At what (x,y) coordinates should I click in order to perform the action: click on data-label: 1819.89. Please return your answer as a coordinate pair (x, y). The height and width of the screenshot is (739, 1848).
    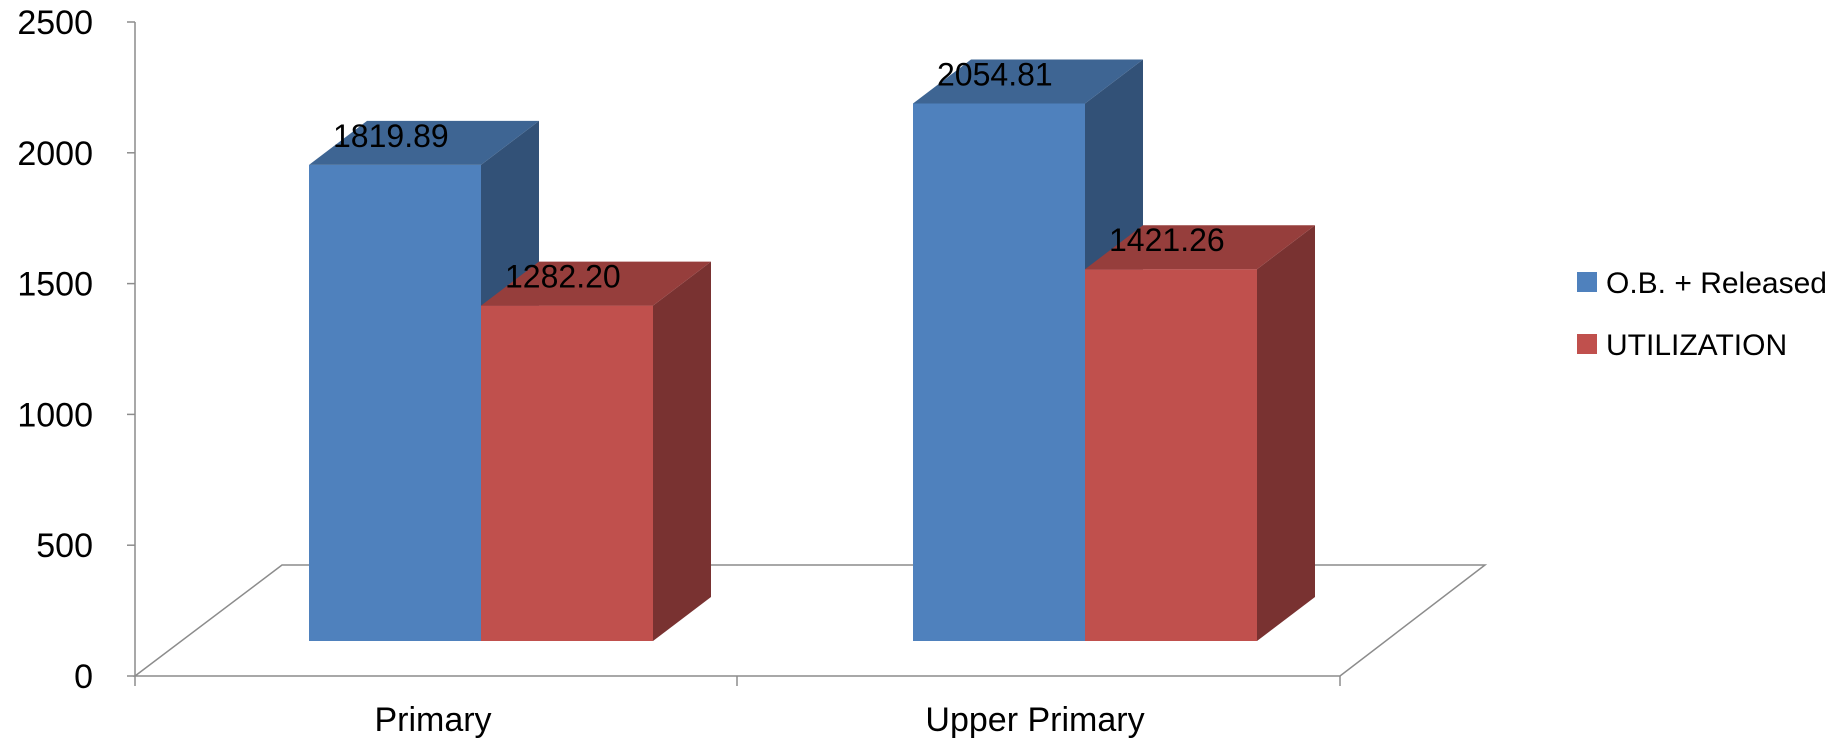
    Looking at the image, I should click on (391, 136).